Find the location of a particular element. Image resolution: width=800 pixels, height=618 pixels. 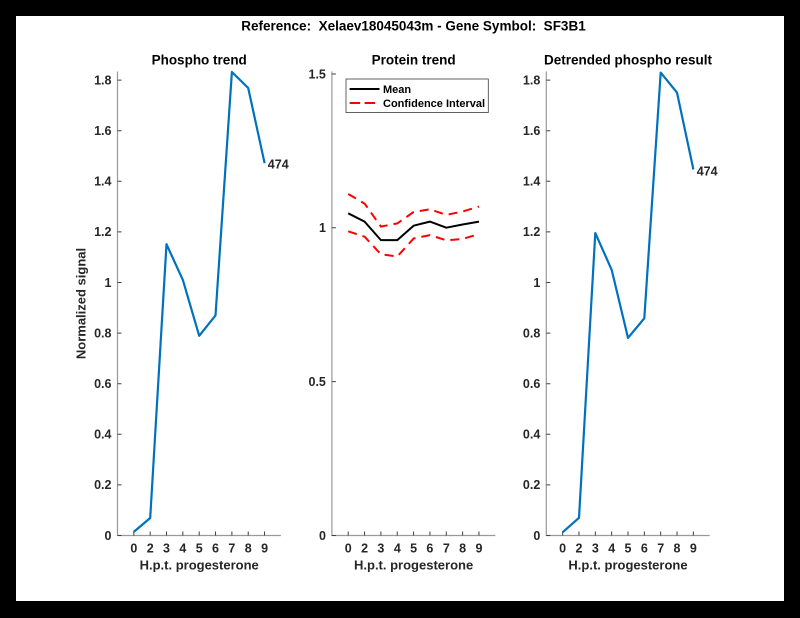

svg-text: Confidence Interval is located at coordinates (434, 104).